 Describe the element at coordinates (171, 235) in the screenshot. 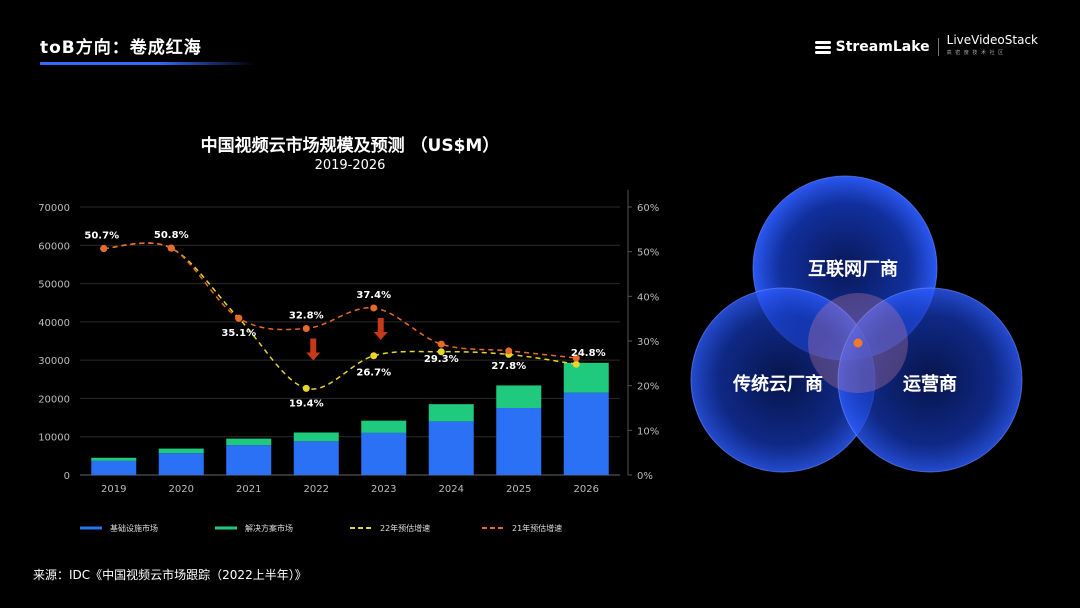

I see `data-label: 50.8%` at that location.